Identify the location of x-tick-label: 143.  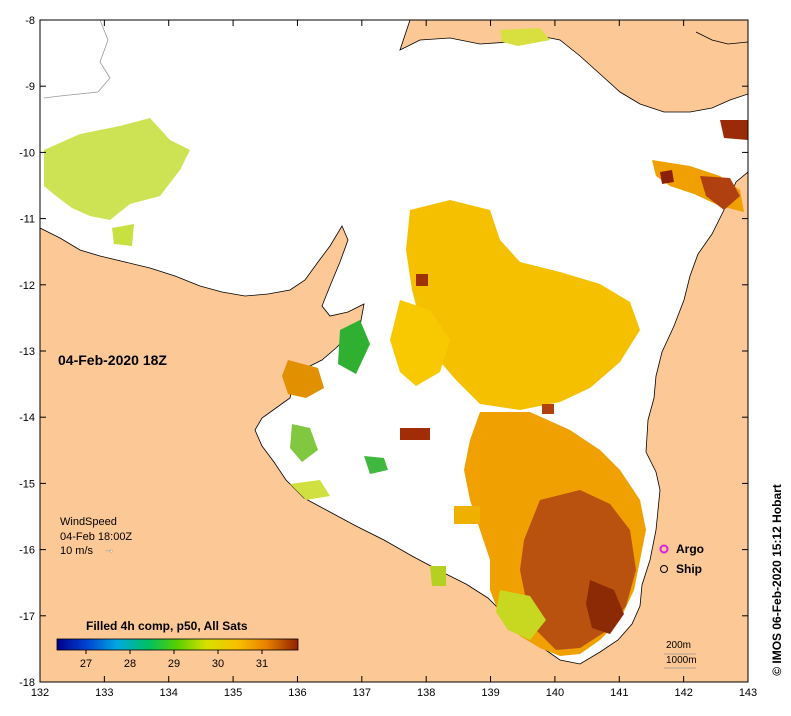
(748, 693).